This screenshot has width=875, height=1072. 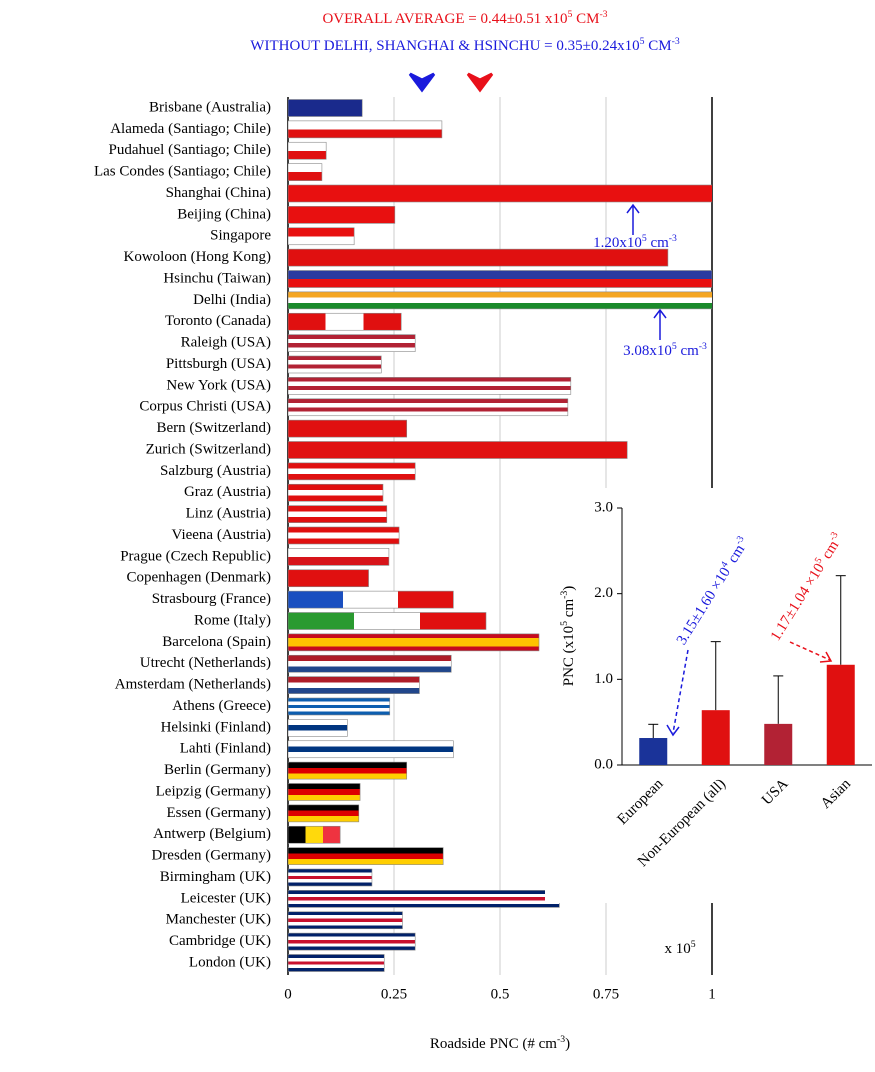 What do you see at coordinates (240, 236) in the screenshot?
I see `y-tick-label: Singapore` at bounding box center [240, 236].